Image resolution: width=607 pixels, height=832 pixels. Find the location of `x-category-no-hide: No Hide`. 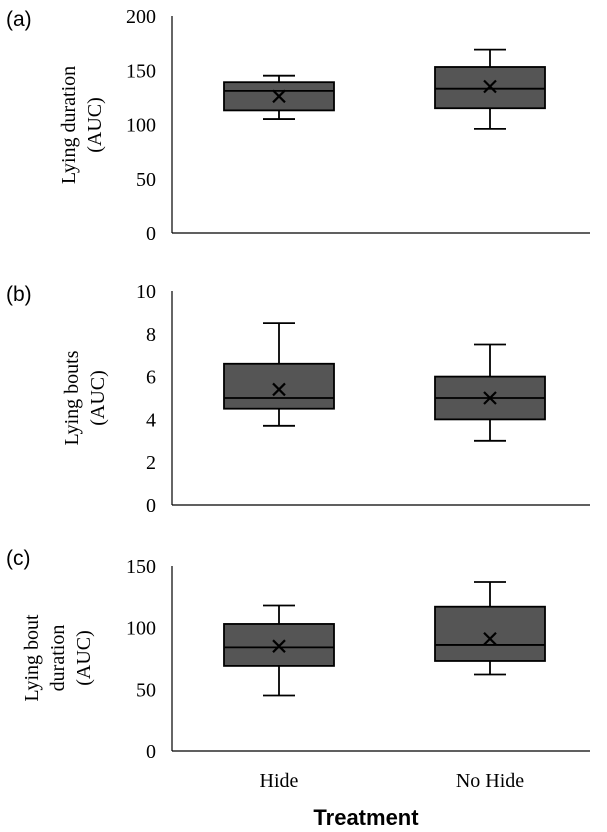

x-category-no-hide: No Hide is located at coordinates (490, 781).